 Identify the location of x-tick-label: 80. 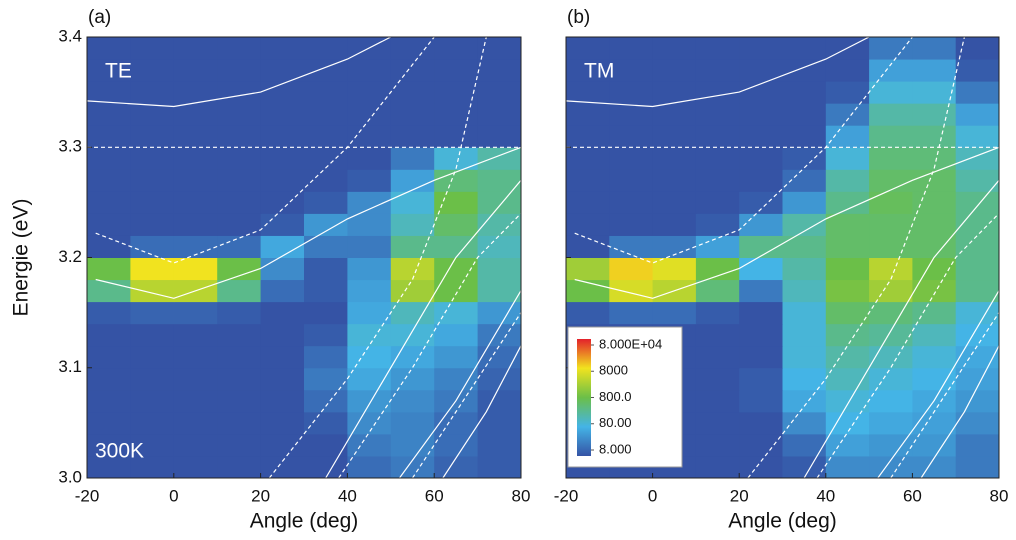
(999, 495).